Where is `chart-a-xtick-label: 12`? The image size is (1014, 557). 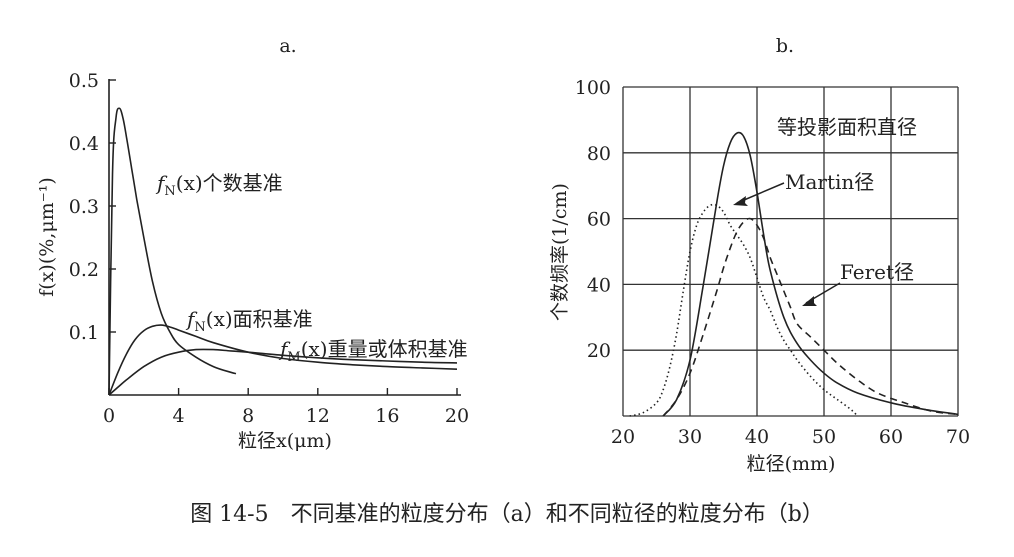 chart-a-xtick-label: 12 is located at coordinates (318, 416).